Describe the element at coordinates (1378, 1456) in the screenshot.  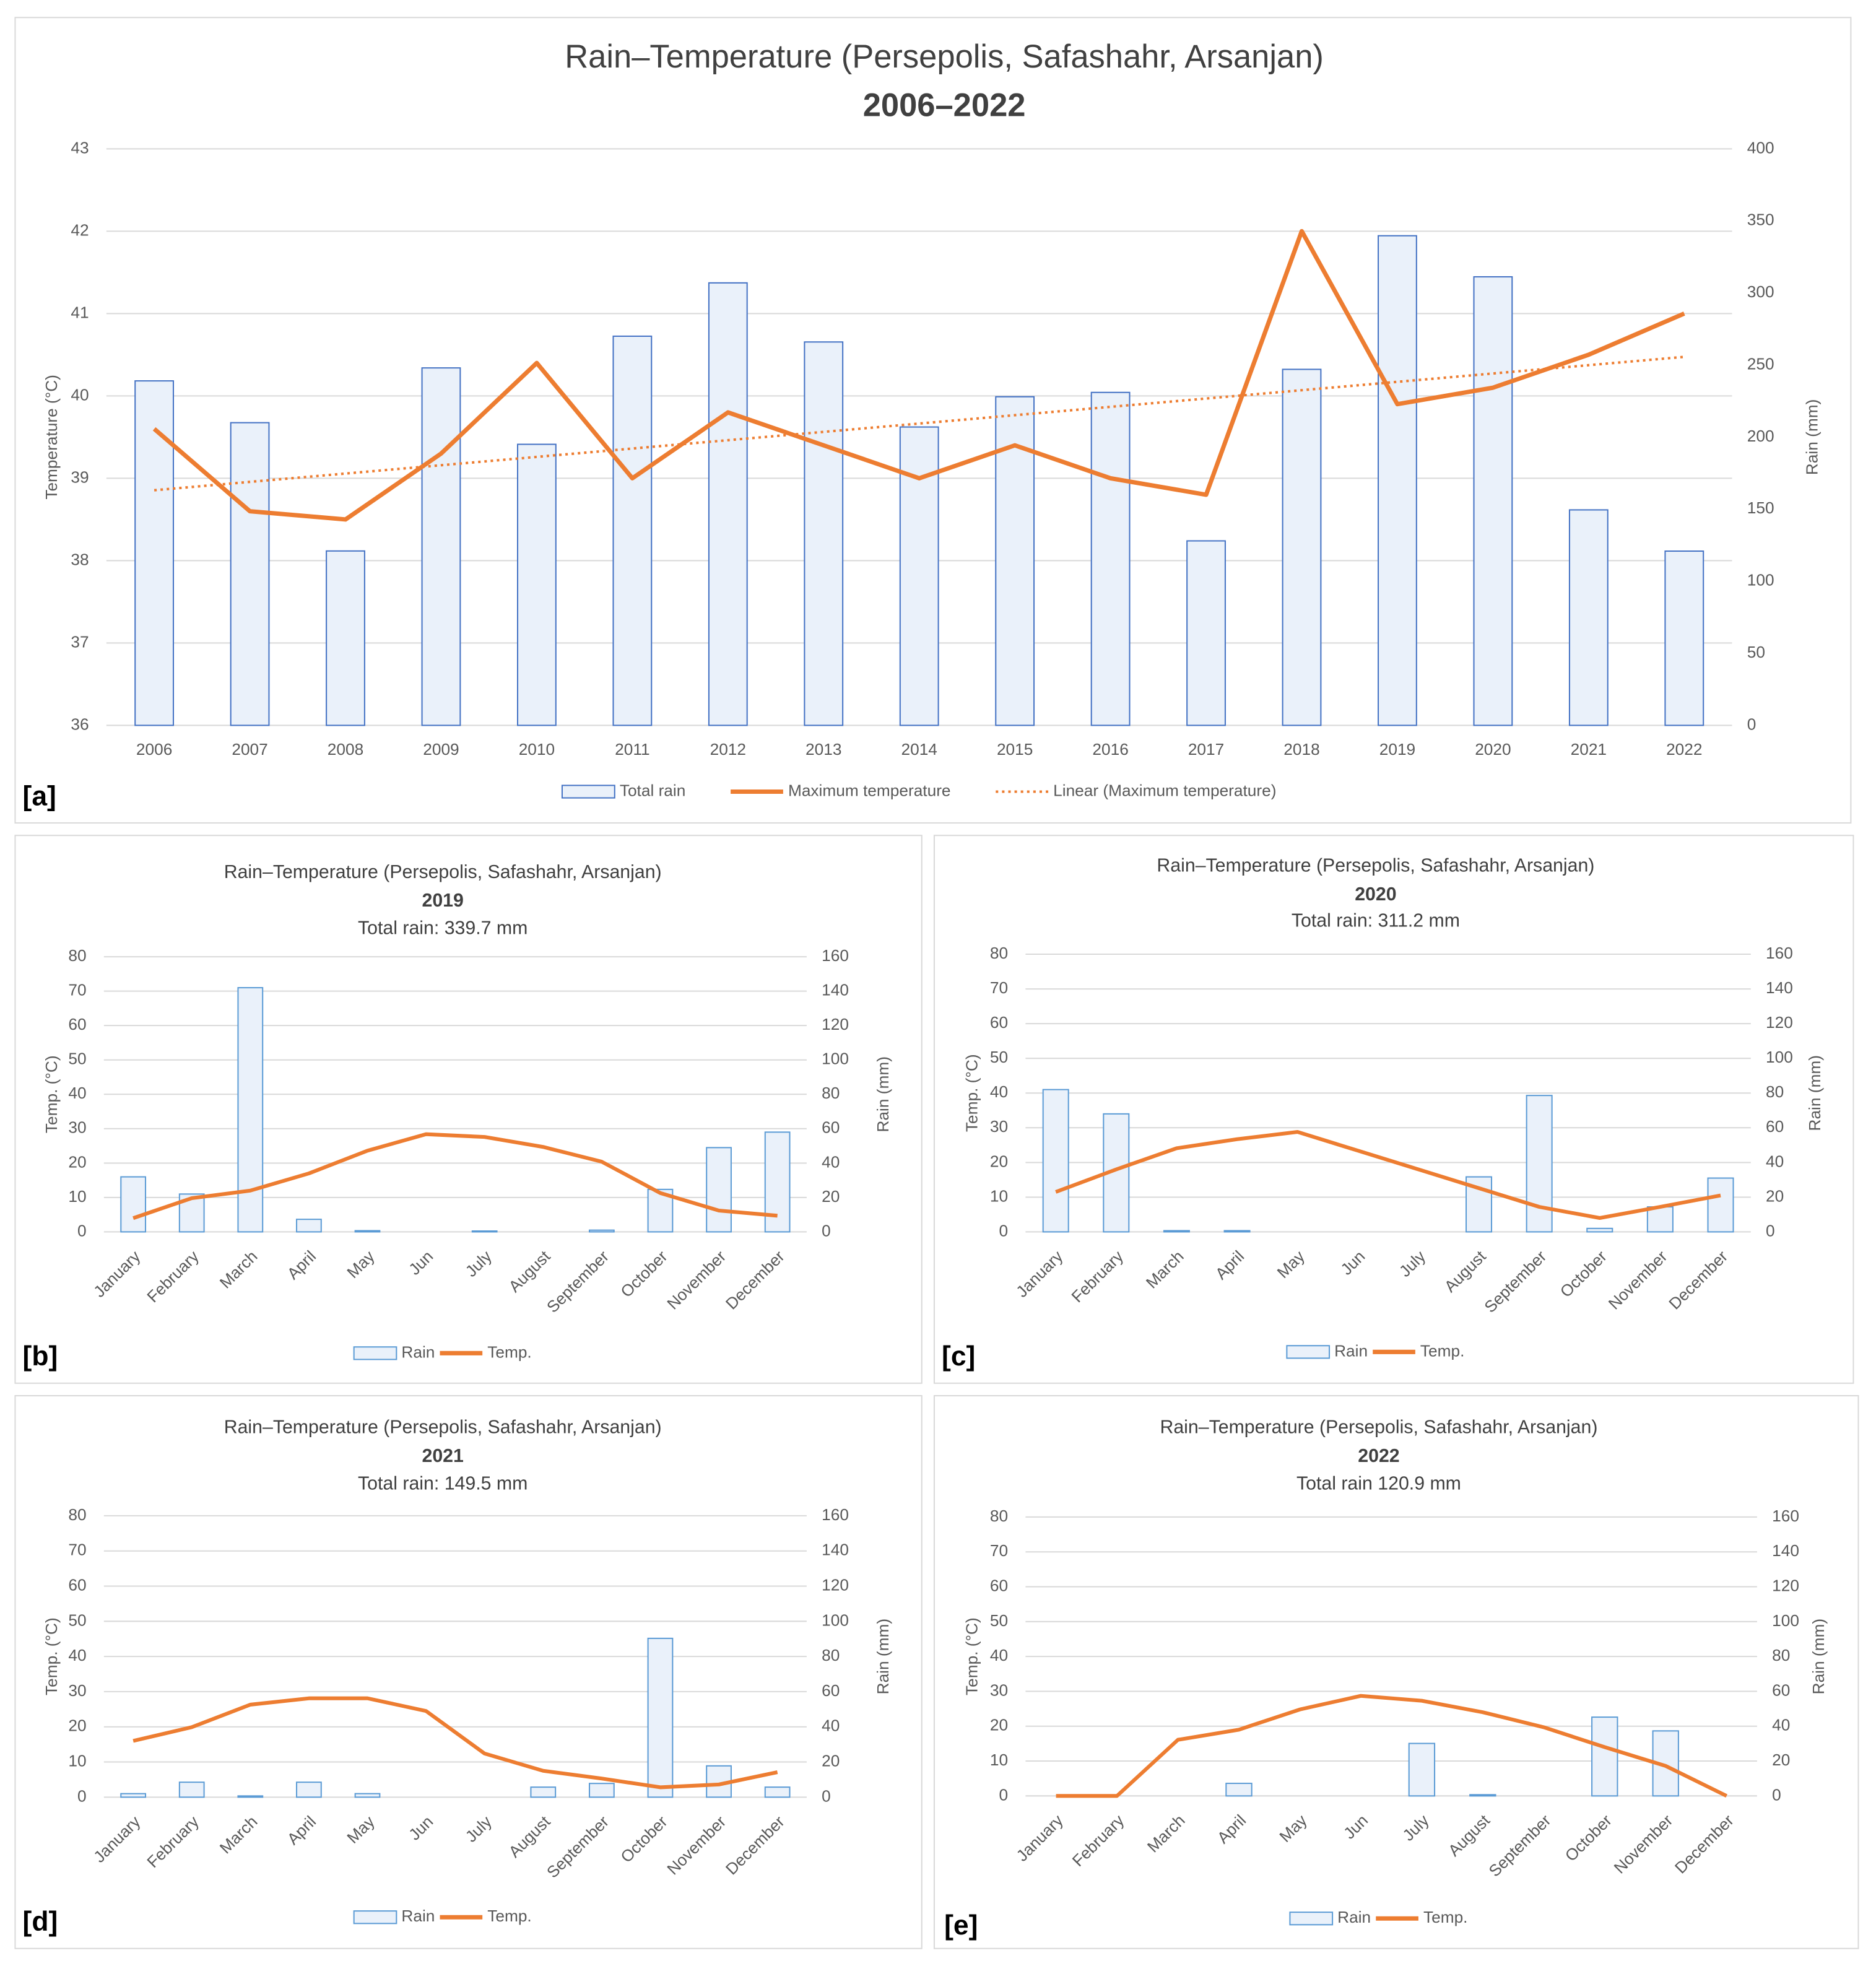
I see `chart-subtitle: 2022` at that location.